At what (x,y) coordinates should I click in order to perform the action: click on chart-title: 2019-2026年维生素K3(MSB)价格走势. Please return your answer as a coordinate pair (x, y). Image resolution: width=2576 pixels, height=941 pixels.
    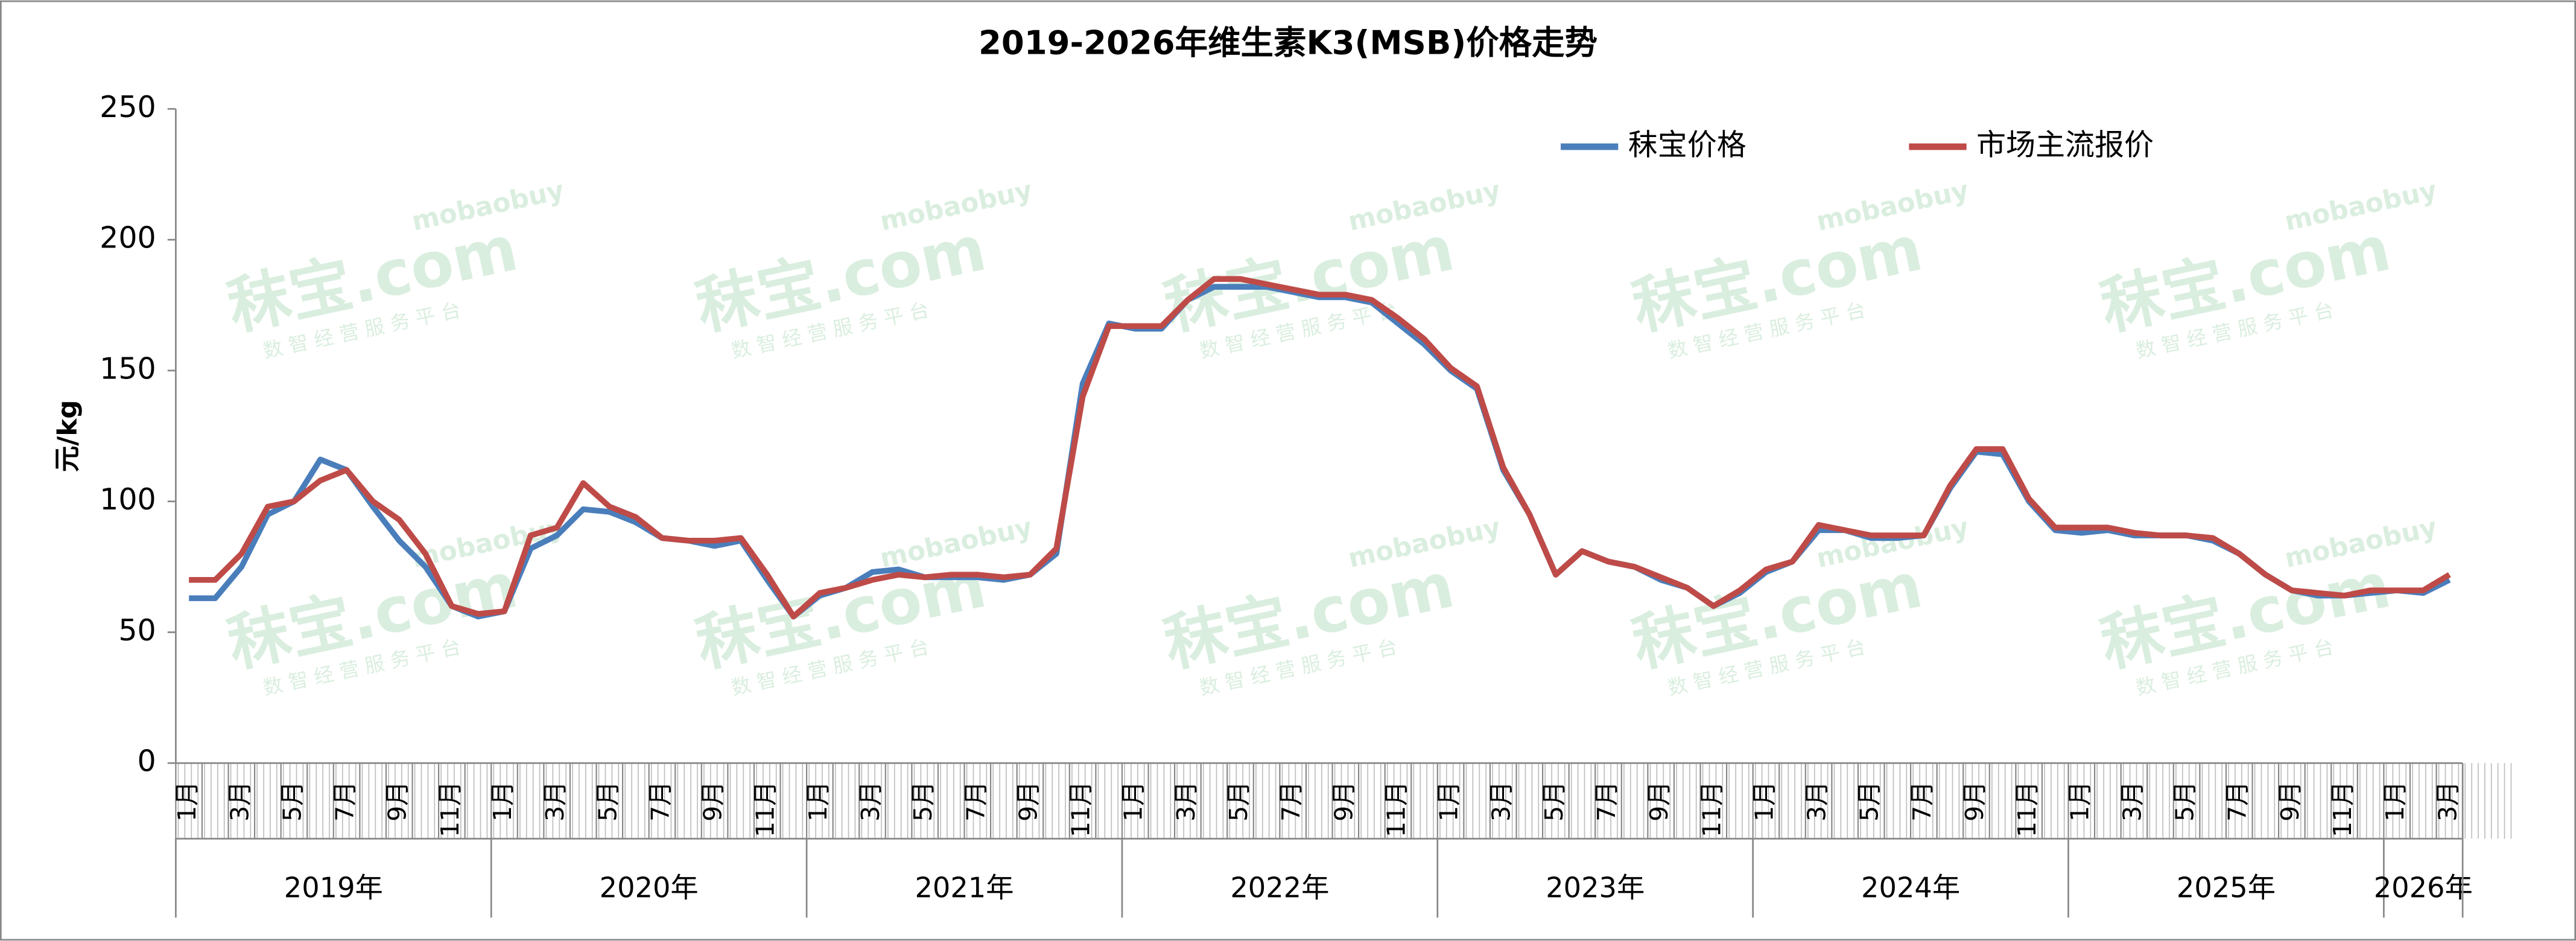
    Looking at the image, I should click on (1288, 42).